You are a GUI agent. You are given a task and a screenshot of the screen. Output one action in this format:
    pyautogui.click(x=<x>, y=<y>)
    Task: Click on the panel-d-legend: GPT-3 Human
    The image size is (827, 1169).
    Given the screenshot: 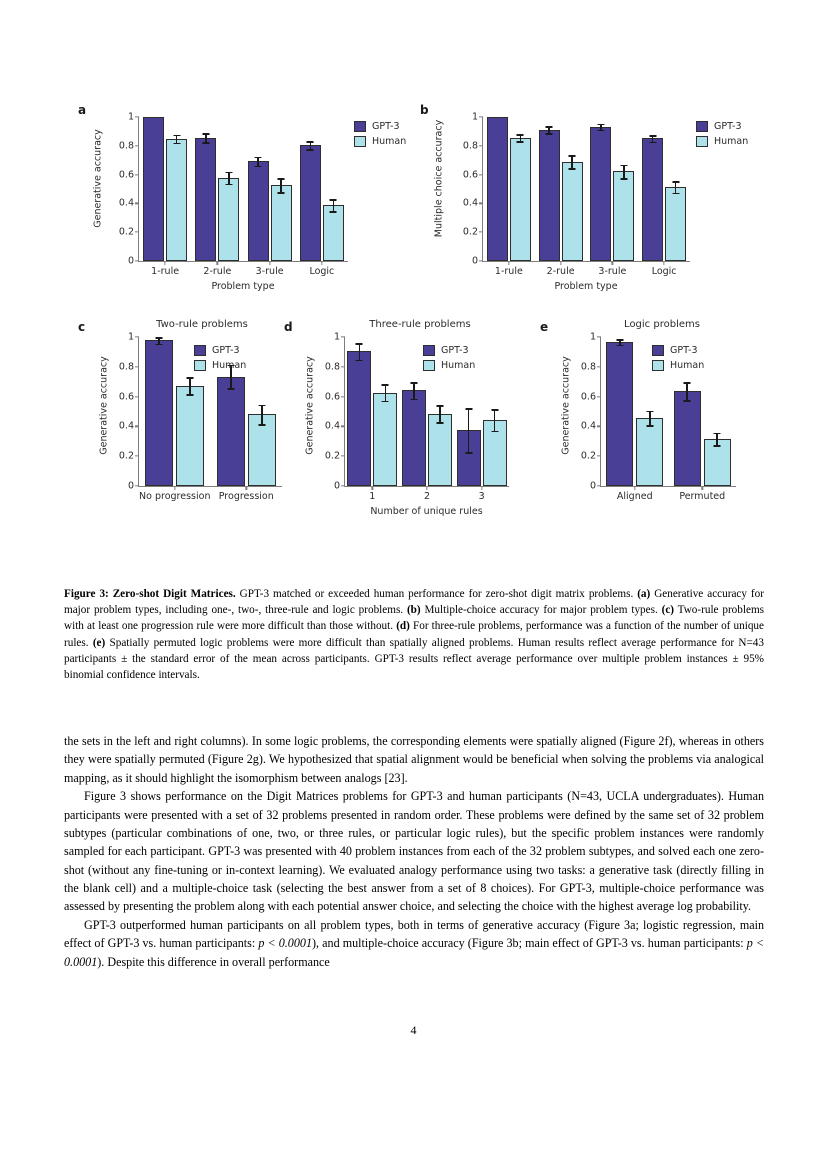 What is the action you would take?
    pyautogui.click(x=449, y=360)
    